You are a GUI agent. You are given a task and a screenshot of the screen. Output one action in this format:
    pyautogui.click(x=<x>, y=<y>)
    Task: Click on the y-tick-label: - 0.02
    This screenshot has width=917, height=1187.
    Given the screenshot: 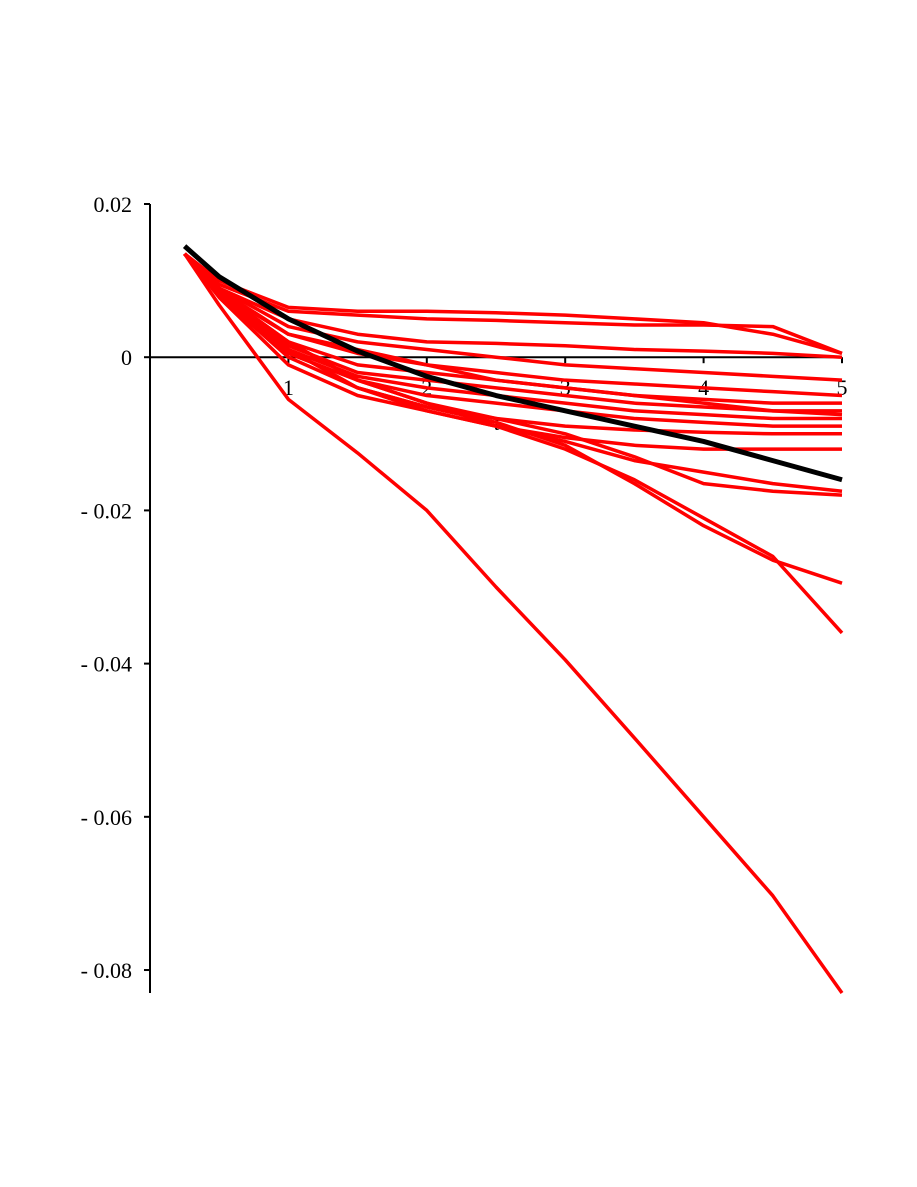 What is the action you would take?
    pyautogui.click(x=106, y=510)
    